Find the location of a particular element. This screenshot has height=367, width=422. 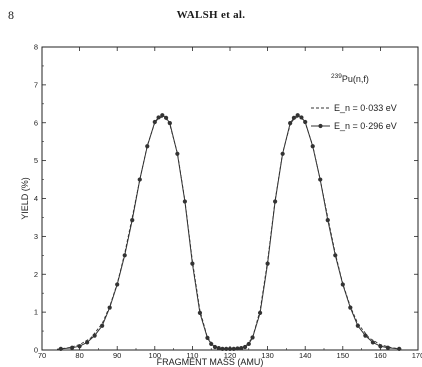

y-tick-label: 1 is located at coordinates (36, 312).